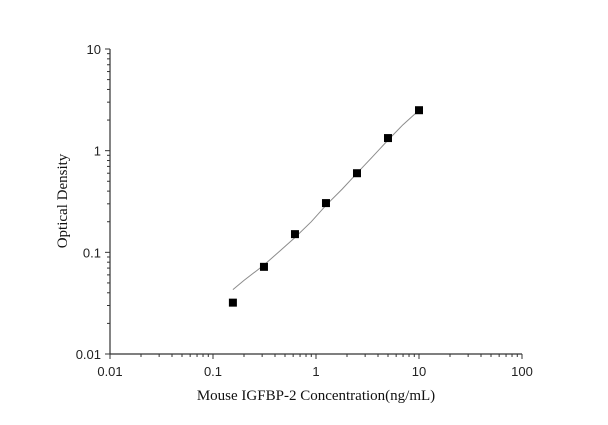  What do you see at coordinates (522, 371) in the screenshot?
I see `x-tick-label: 100` at bounding box center [522, 371].